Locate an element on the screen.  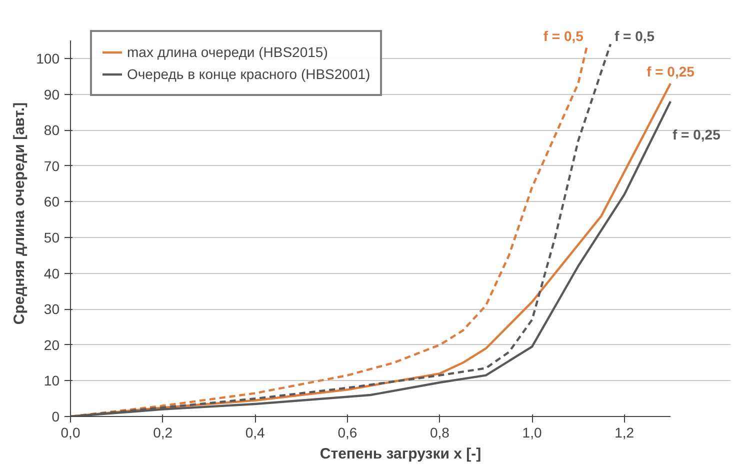
y-tick-label: 80 is located at coordinates (52, 130).